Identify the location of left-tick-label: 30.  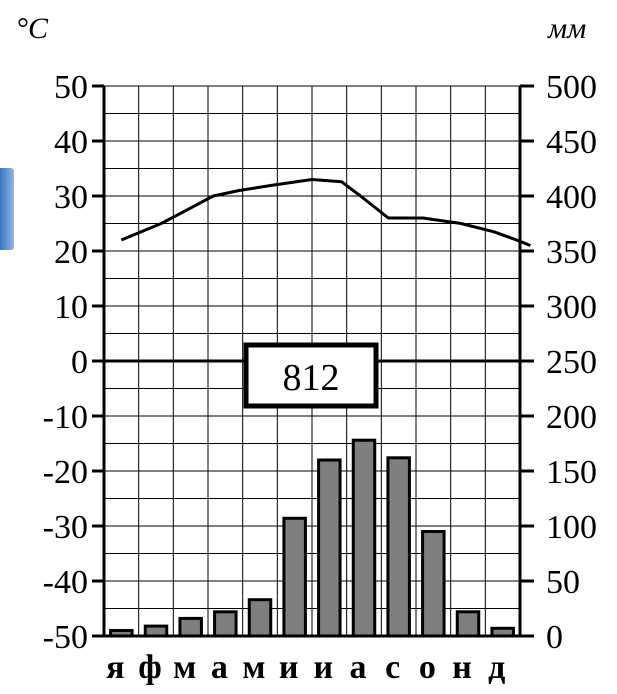
(71, 197).